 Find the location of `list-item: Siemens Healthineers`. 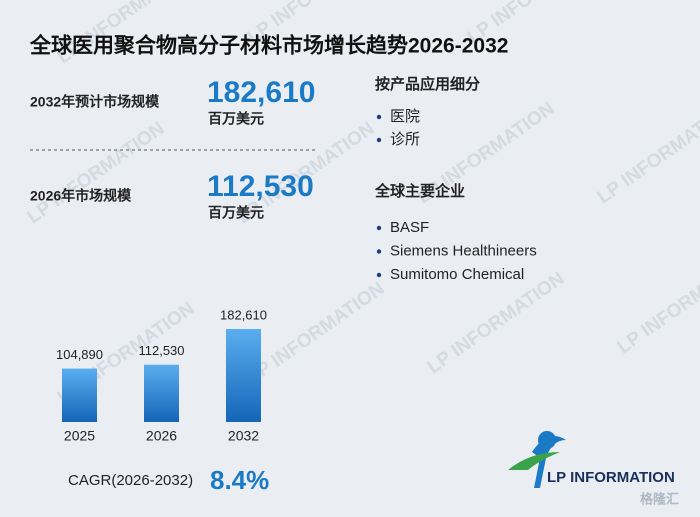

list-item: Siemens Healthineers is located at coordinates (463, 250).